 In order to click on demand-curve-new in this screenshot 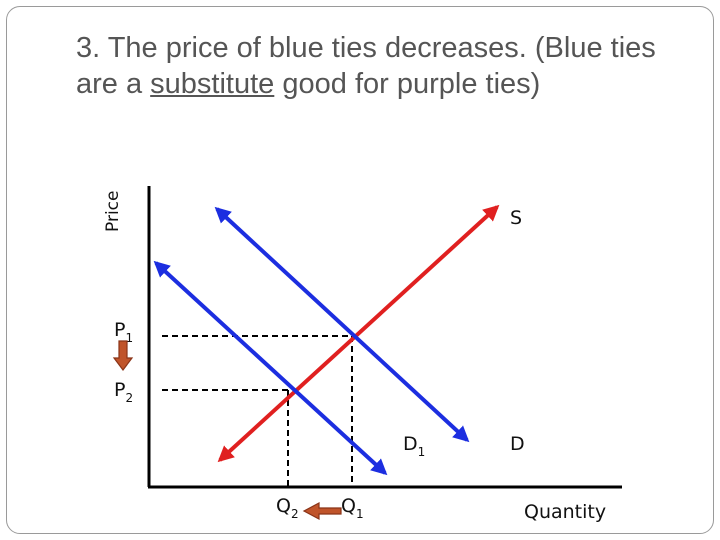, I will do `click(270, 368)`.